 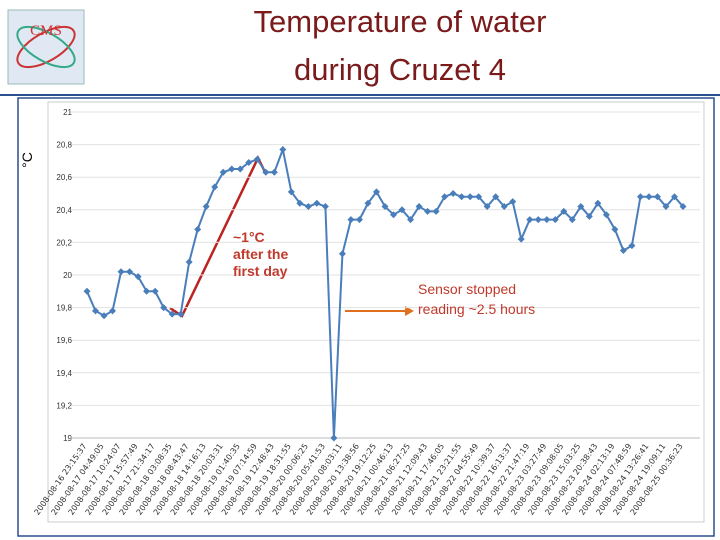 What do you see at coordinates (27, 160) in the screenshot?
I see `y-axis-label: °C` at bounding box center [27, 160].